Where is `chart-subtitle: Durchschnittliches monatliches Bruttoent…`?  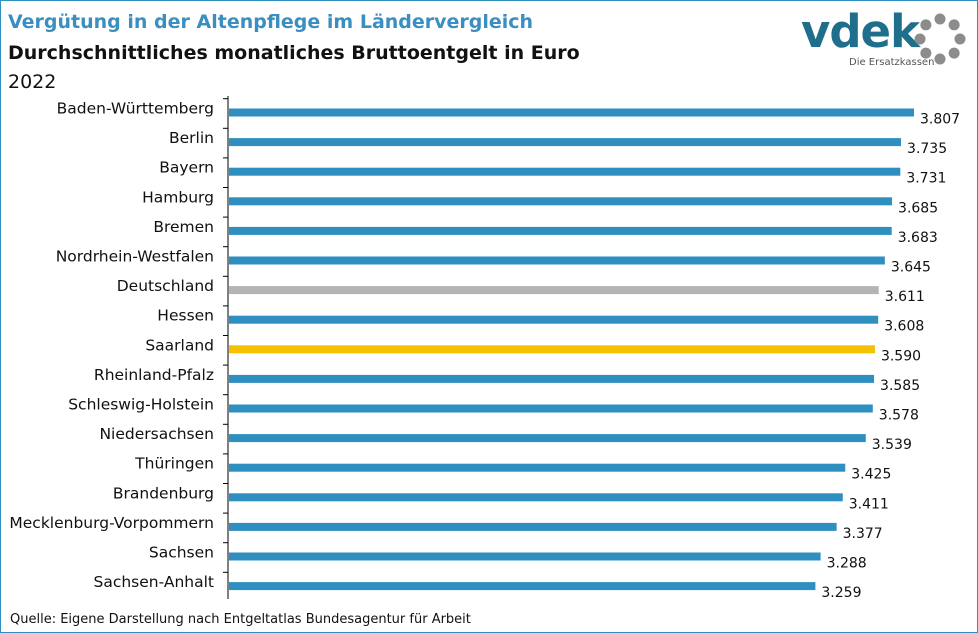
chart-subtitle: Durchschnittliches monatliches Bruttoent… is located at coordinates (294, 53).